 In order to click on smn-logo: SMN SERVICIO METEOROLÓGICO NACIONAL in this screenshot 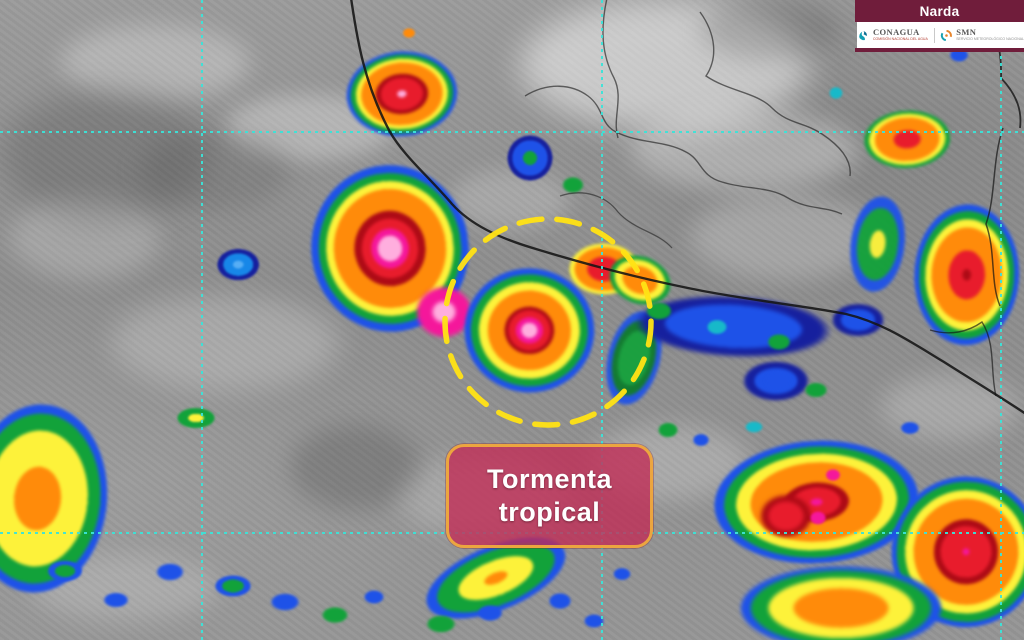, I will do `click(982, 34)`.